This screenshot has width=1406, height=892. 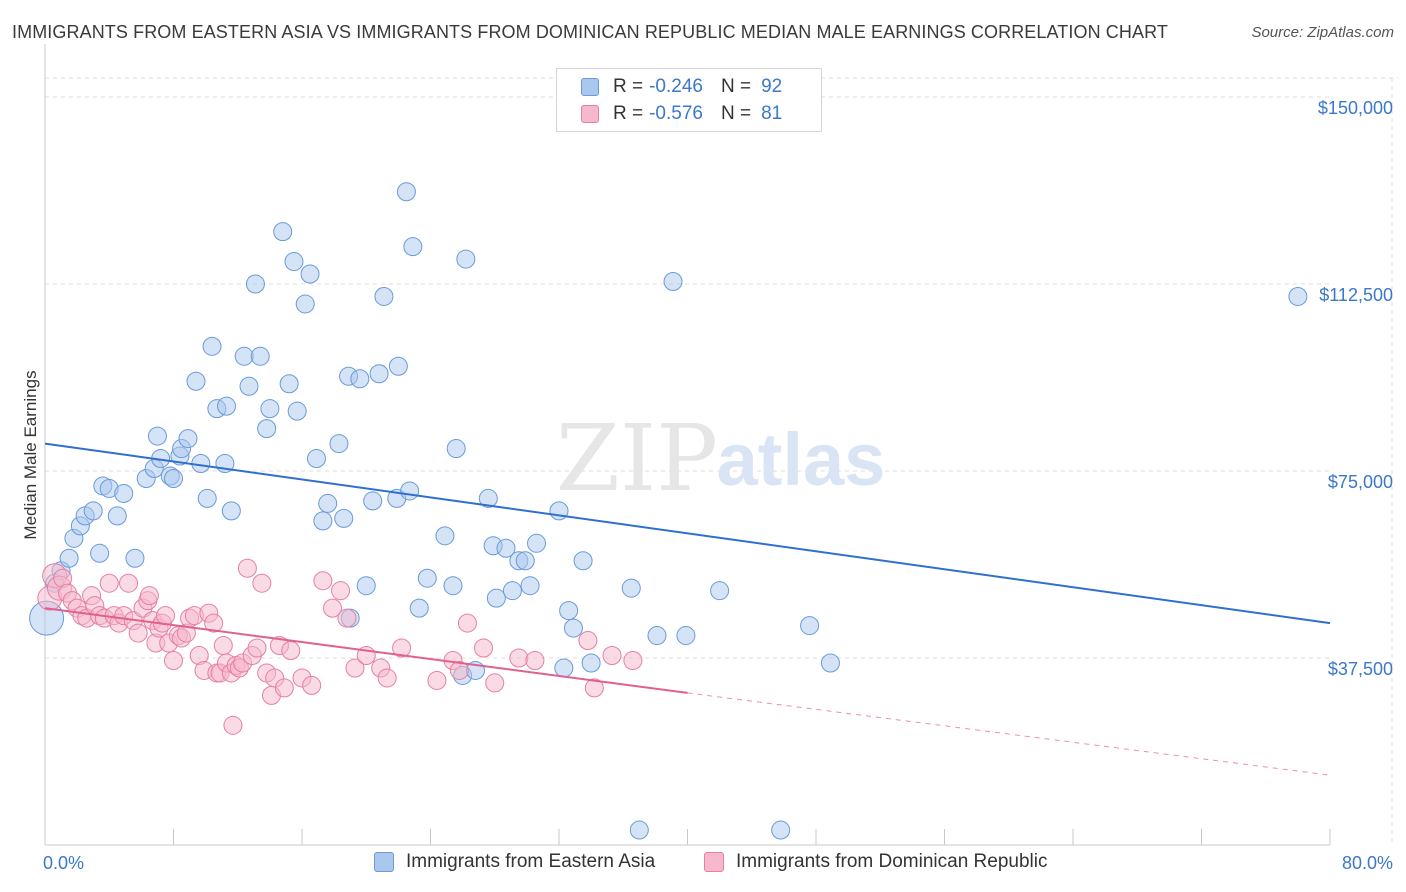 What do you see at coordinates (1355, 108) in the screenshot?
I see `y-tick-label: $150,000` at bounding box center [1355, 108].